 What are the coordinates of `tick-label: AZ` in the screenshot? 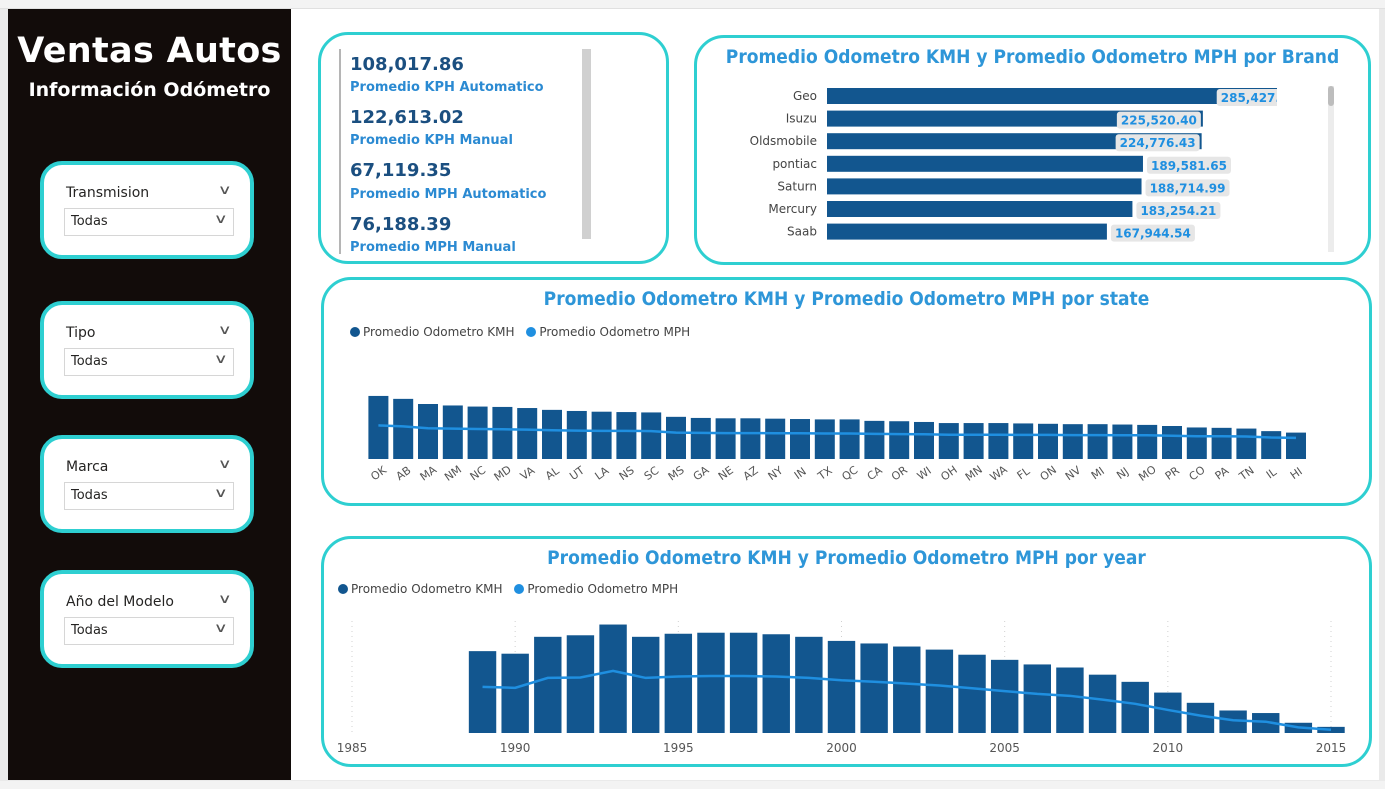 It's located at (751, 474).